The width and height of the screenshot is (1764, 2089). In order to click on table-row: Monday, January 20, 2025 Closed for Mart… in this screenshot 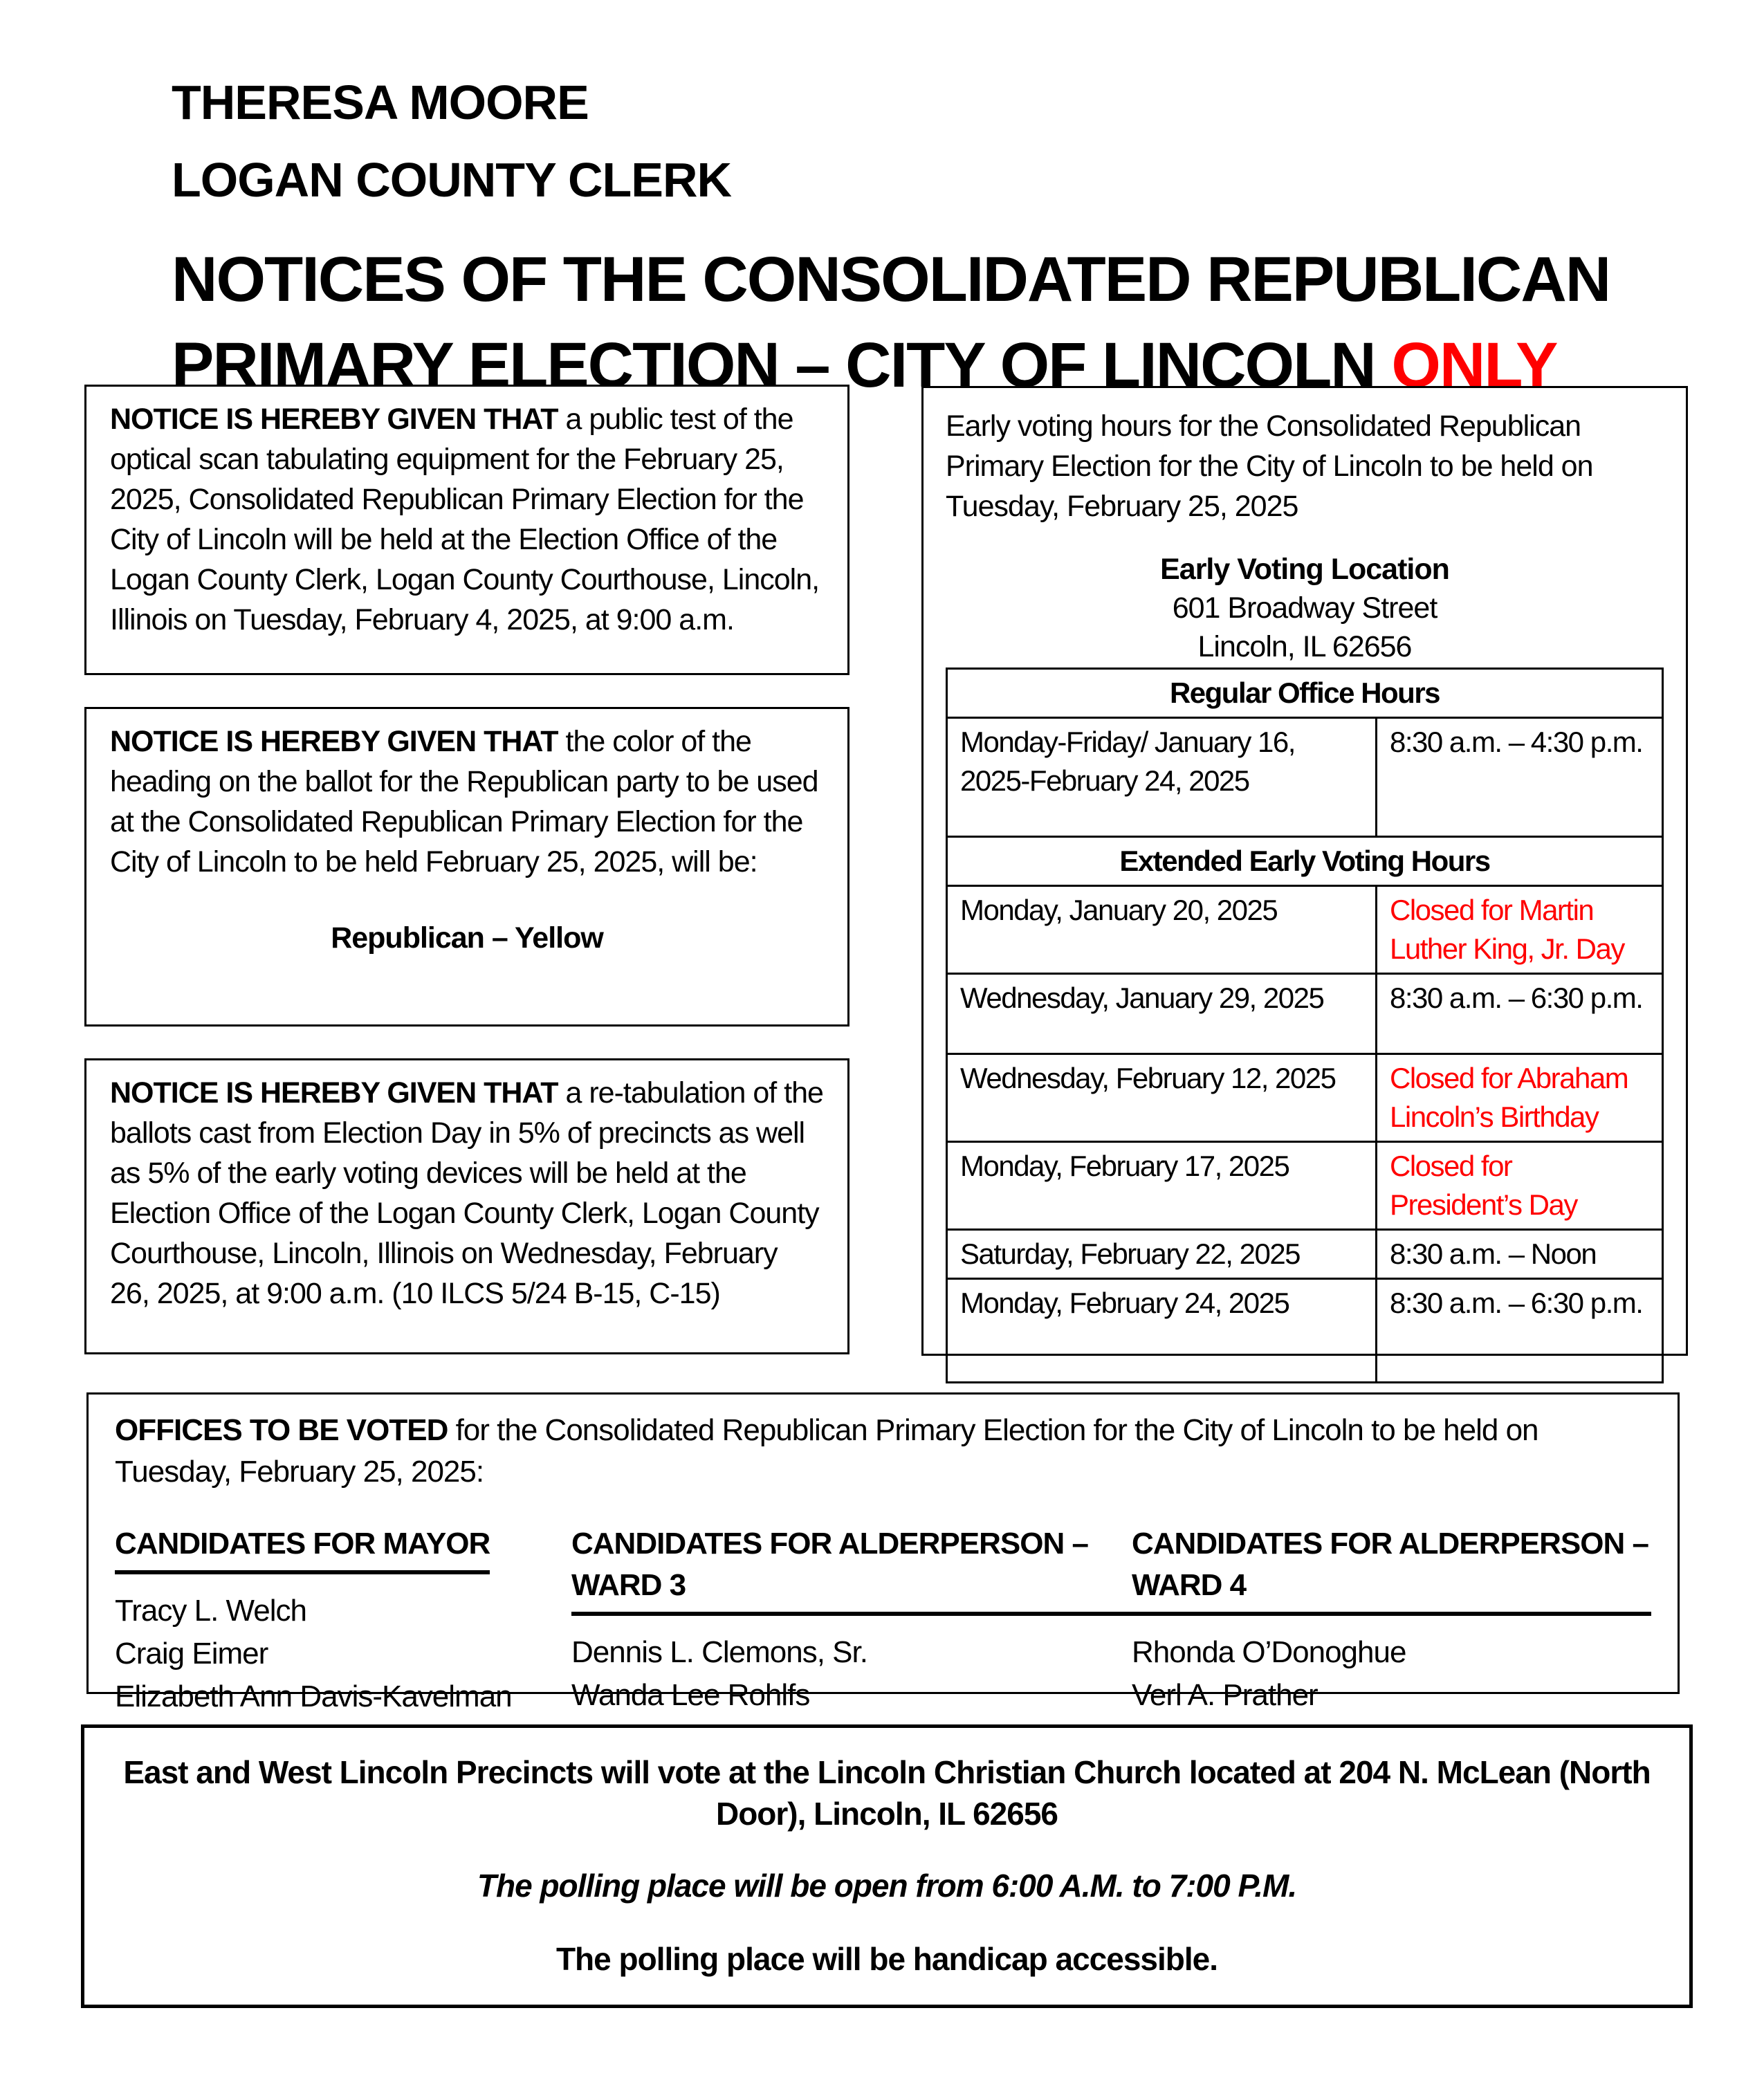, I will do `click(1305, 930)`.